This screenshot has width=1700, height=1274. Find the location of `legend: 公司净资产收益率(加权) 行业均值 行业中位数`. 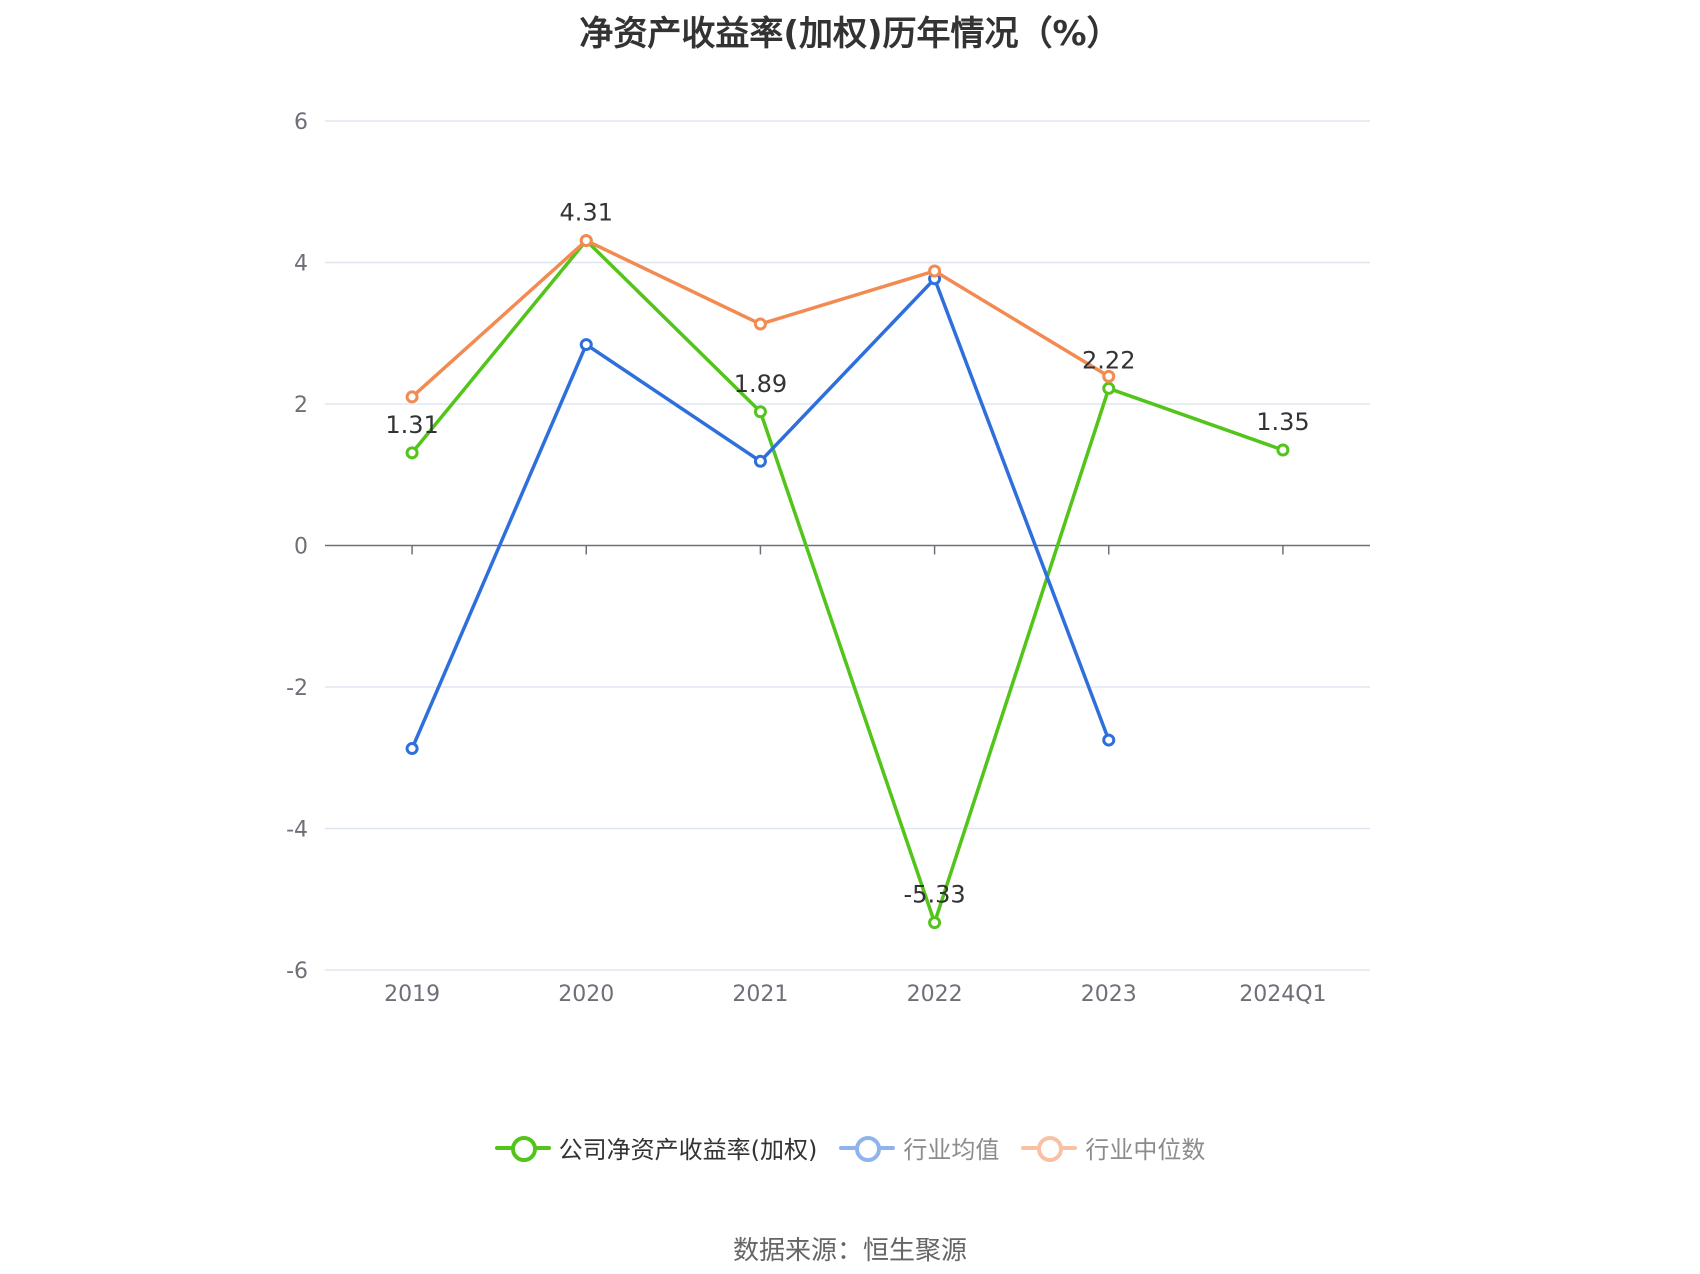

legend: 公司净资产收益率(加权) 行业均值 行业中位数 is located at coordinates (850, 1147).